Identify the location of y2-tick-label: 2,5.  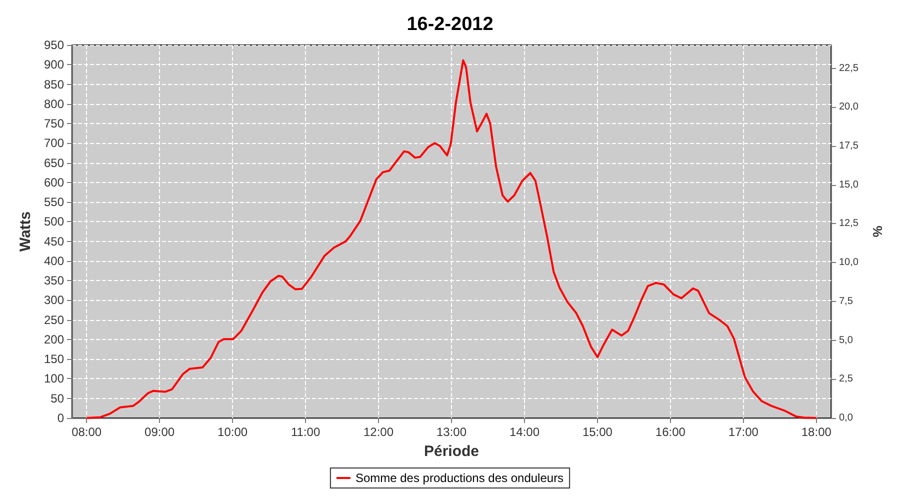
(846, 379).